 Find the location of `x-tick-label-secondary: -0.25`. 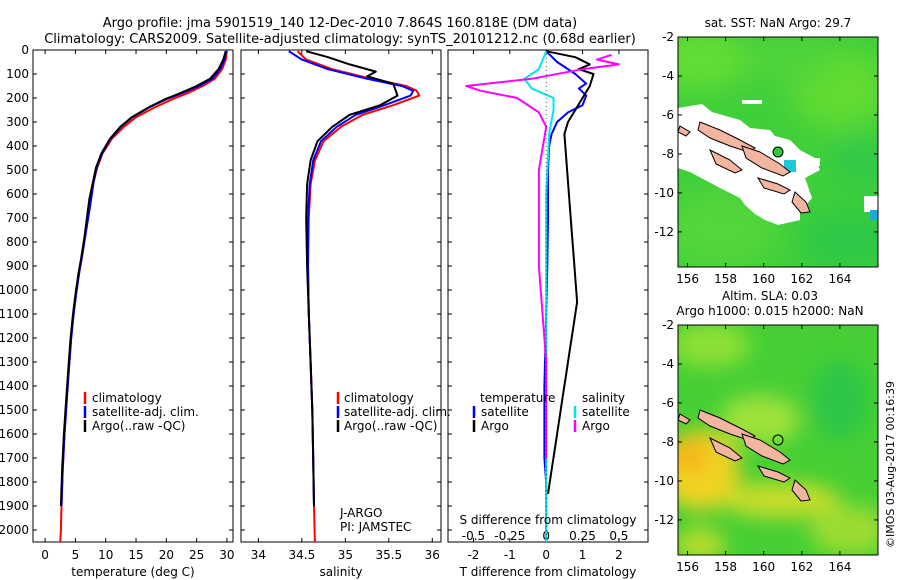

x-tick-label-secondary: -0.25 is located at coordinates (509, 536).